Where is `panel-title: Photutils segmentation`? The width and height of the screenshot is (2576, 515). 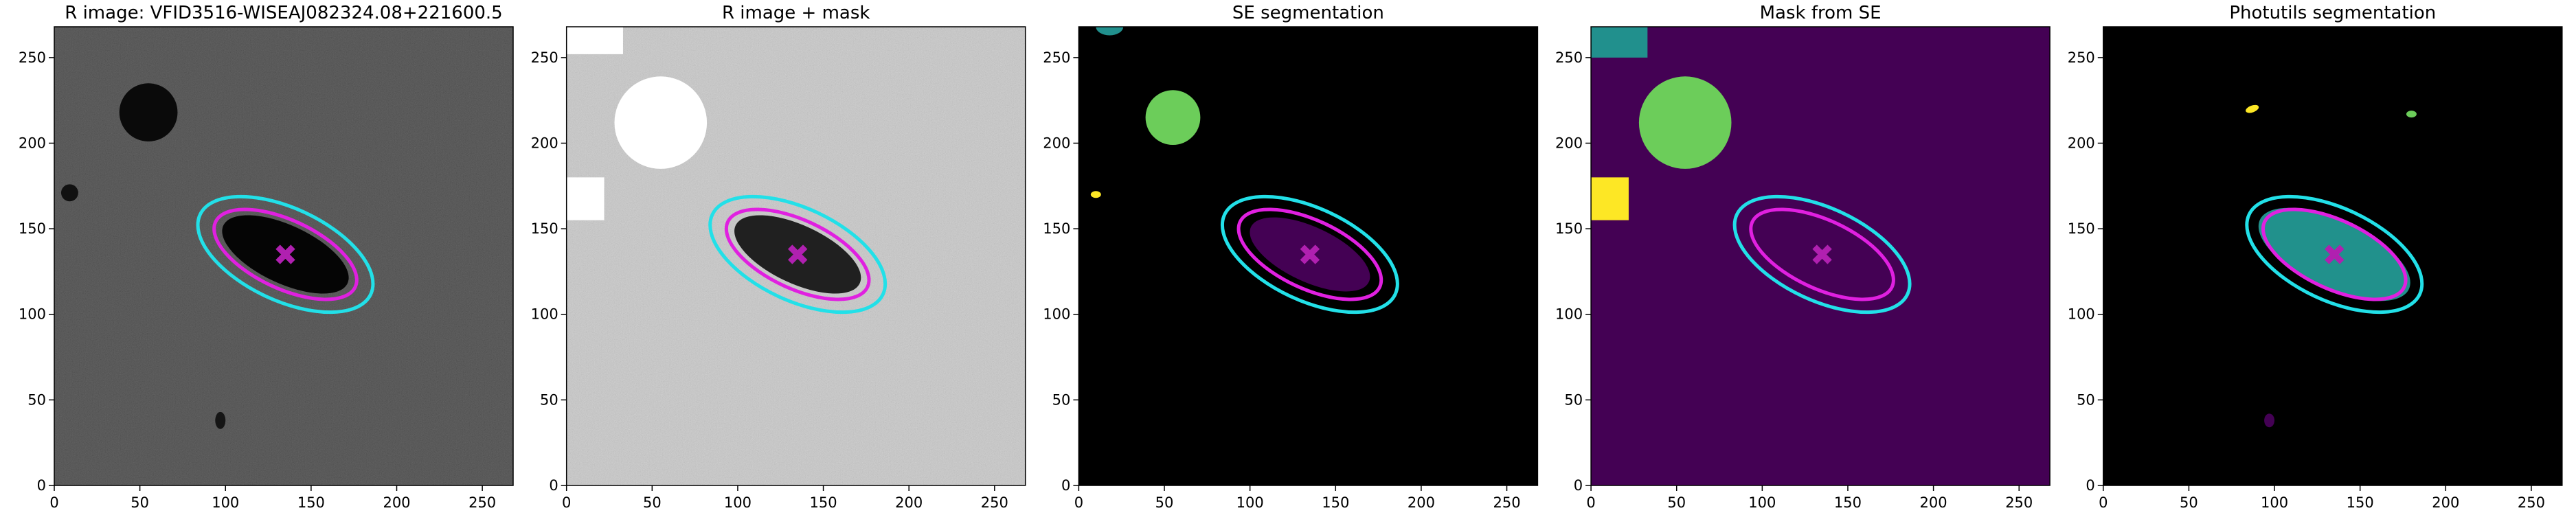
panel-title: Photutils segmentation is located at coordinates (2332, 13).